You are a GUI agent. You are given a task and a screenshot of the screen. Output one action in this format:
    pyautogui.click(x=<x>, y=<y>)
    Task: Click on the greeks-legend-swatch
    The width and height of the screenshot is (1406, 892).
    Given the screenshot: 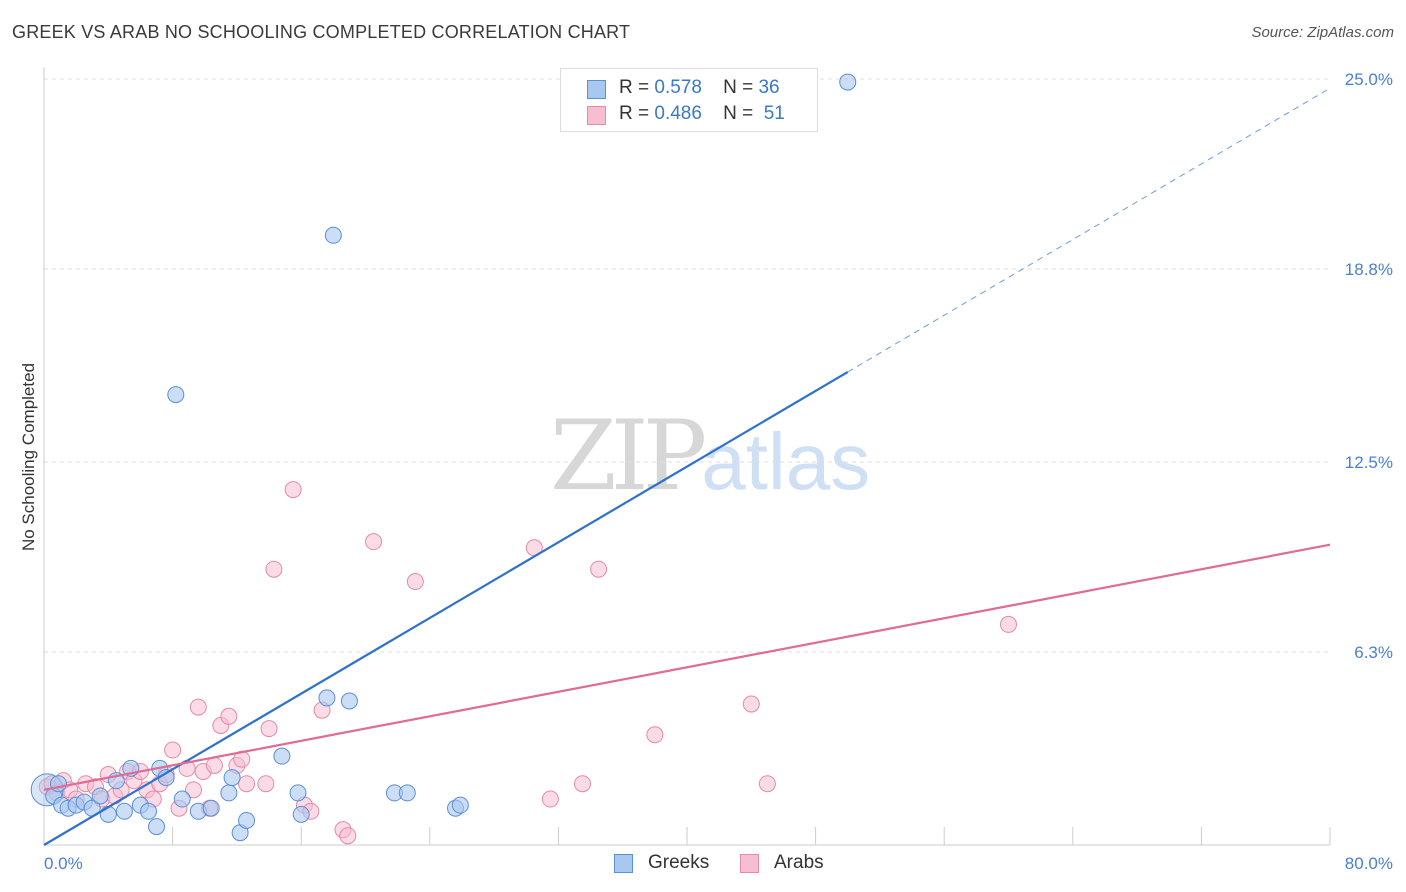 What is the action you would take?
    pyautogui.click(x=623, y=863)
    